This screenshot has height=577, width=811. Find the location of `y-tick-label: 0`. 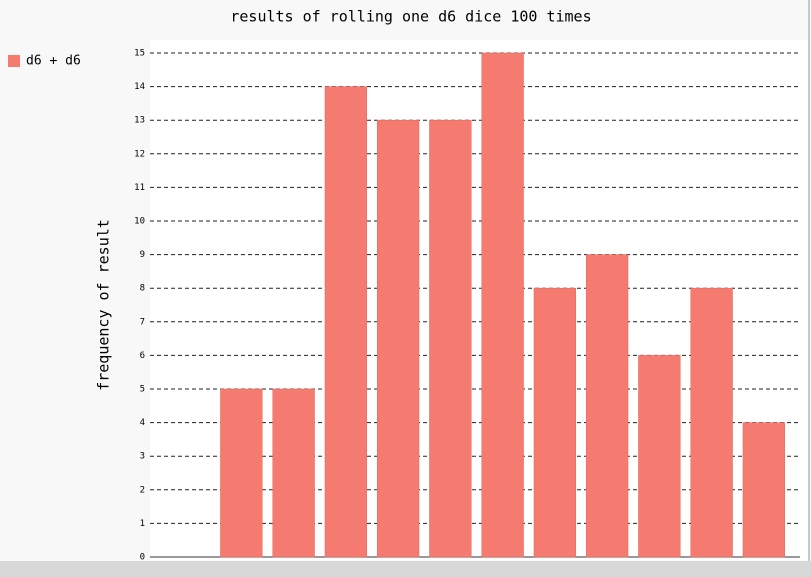

y-tick-label: 0 is located at coordinates (142, 558).